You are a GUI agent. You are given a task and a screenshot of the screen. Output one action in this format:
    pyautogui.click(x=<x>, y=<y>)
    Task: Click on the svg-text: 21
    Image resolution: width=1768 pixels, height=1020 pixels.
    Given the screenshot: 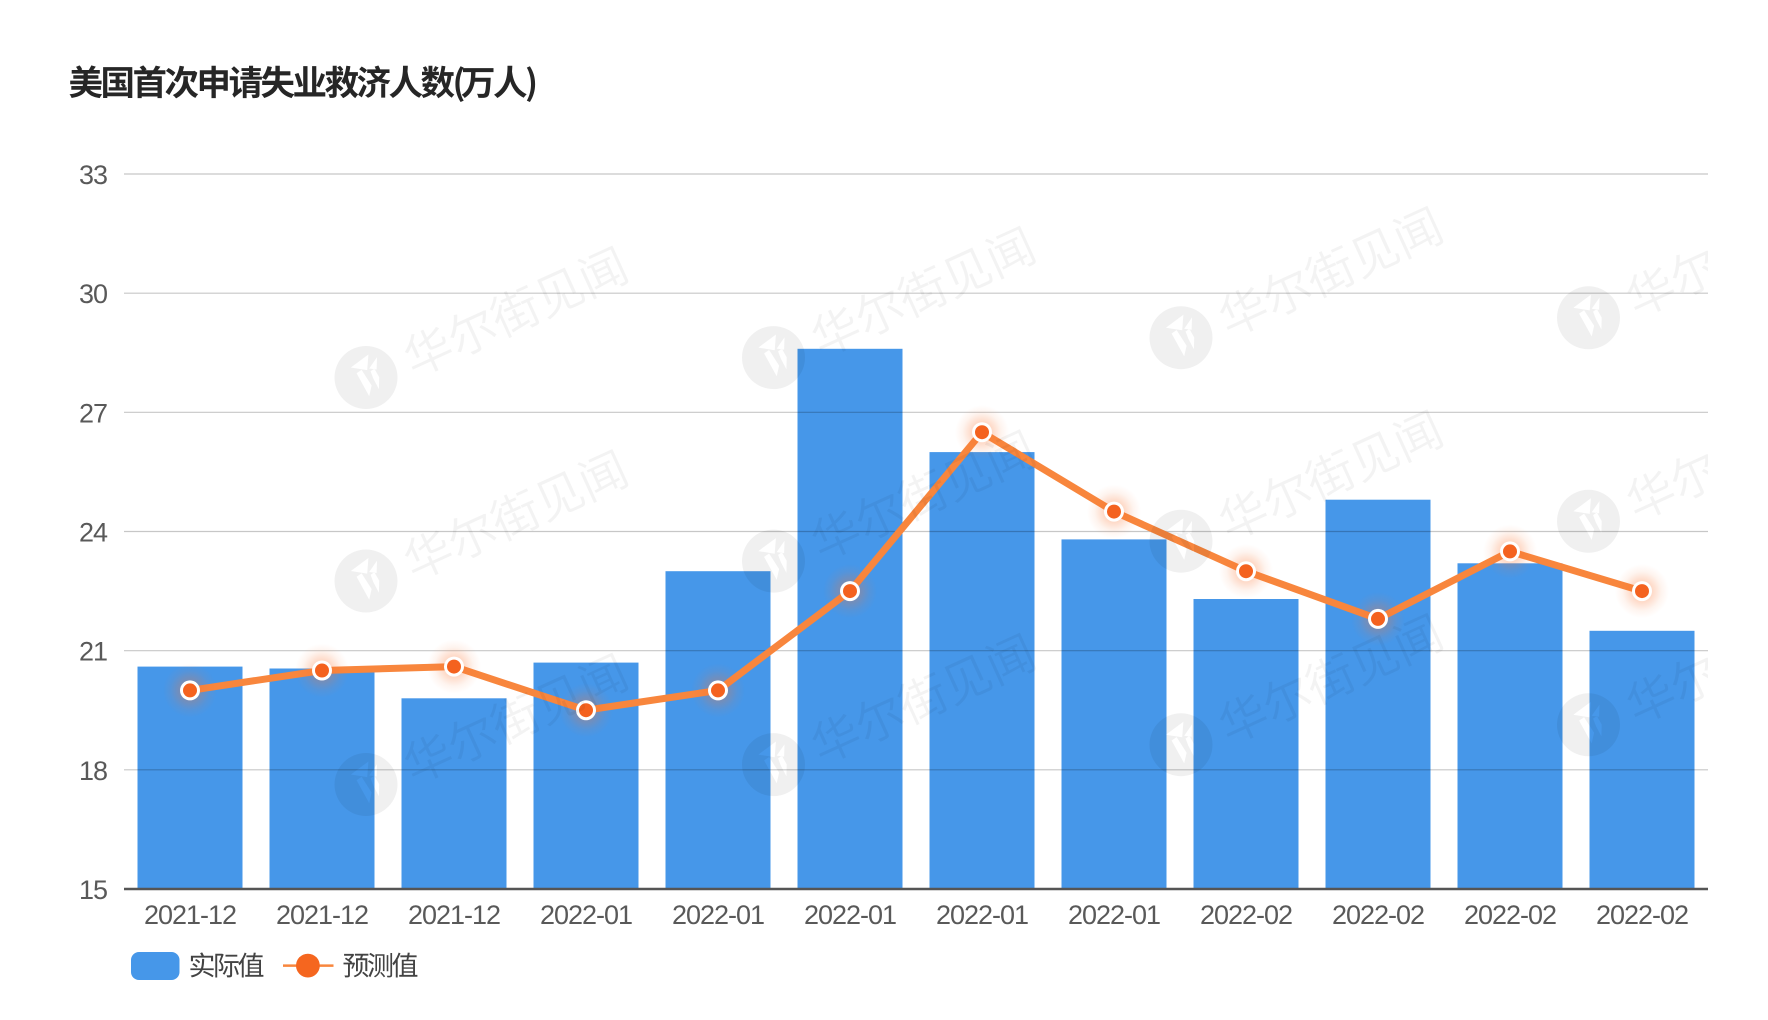 What is the action you would take?
    pyautogui.click(x=93, y=652)
    